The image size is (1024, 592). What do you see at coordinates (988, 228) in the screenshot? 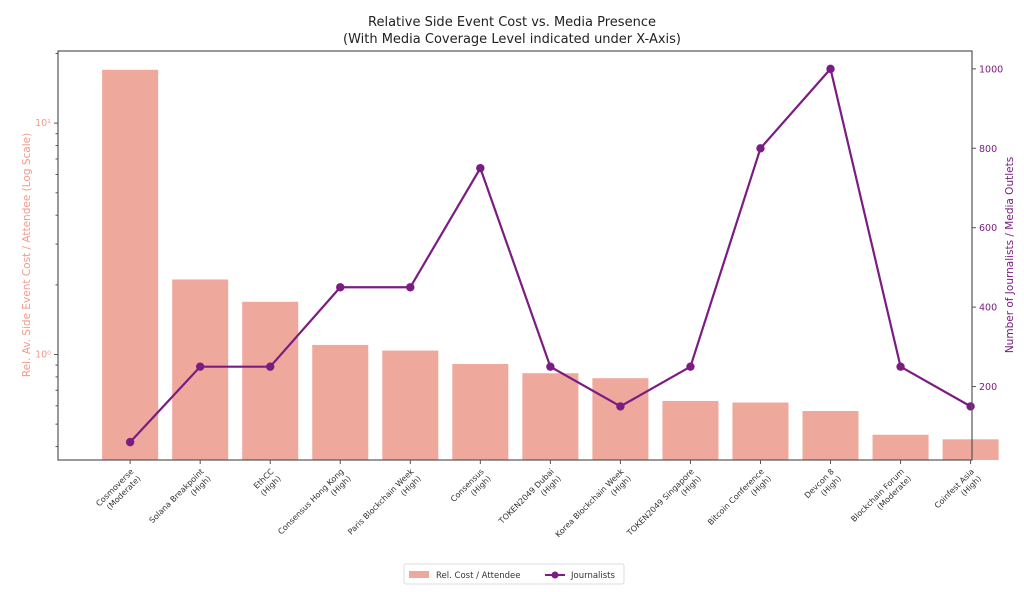
I see `right-tick-label: 600` at bounding box center [988, 228].